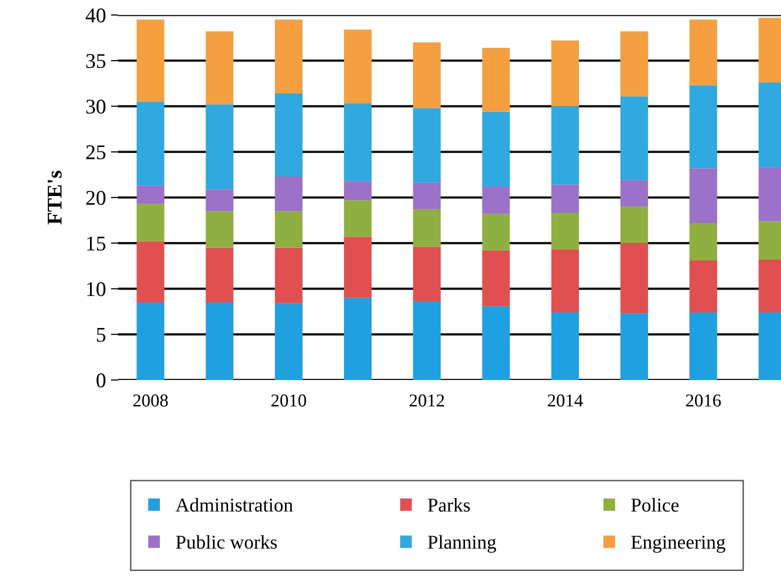 The image size is (781, 582). What do you see at coordinates (55, 197) in the screenshot?
I see `y-axis-title: FTE's` at bounding box center [55, 197].